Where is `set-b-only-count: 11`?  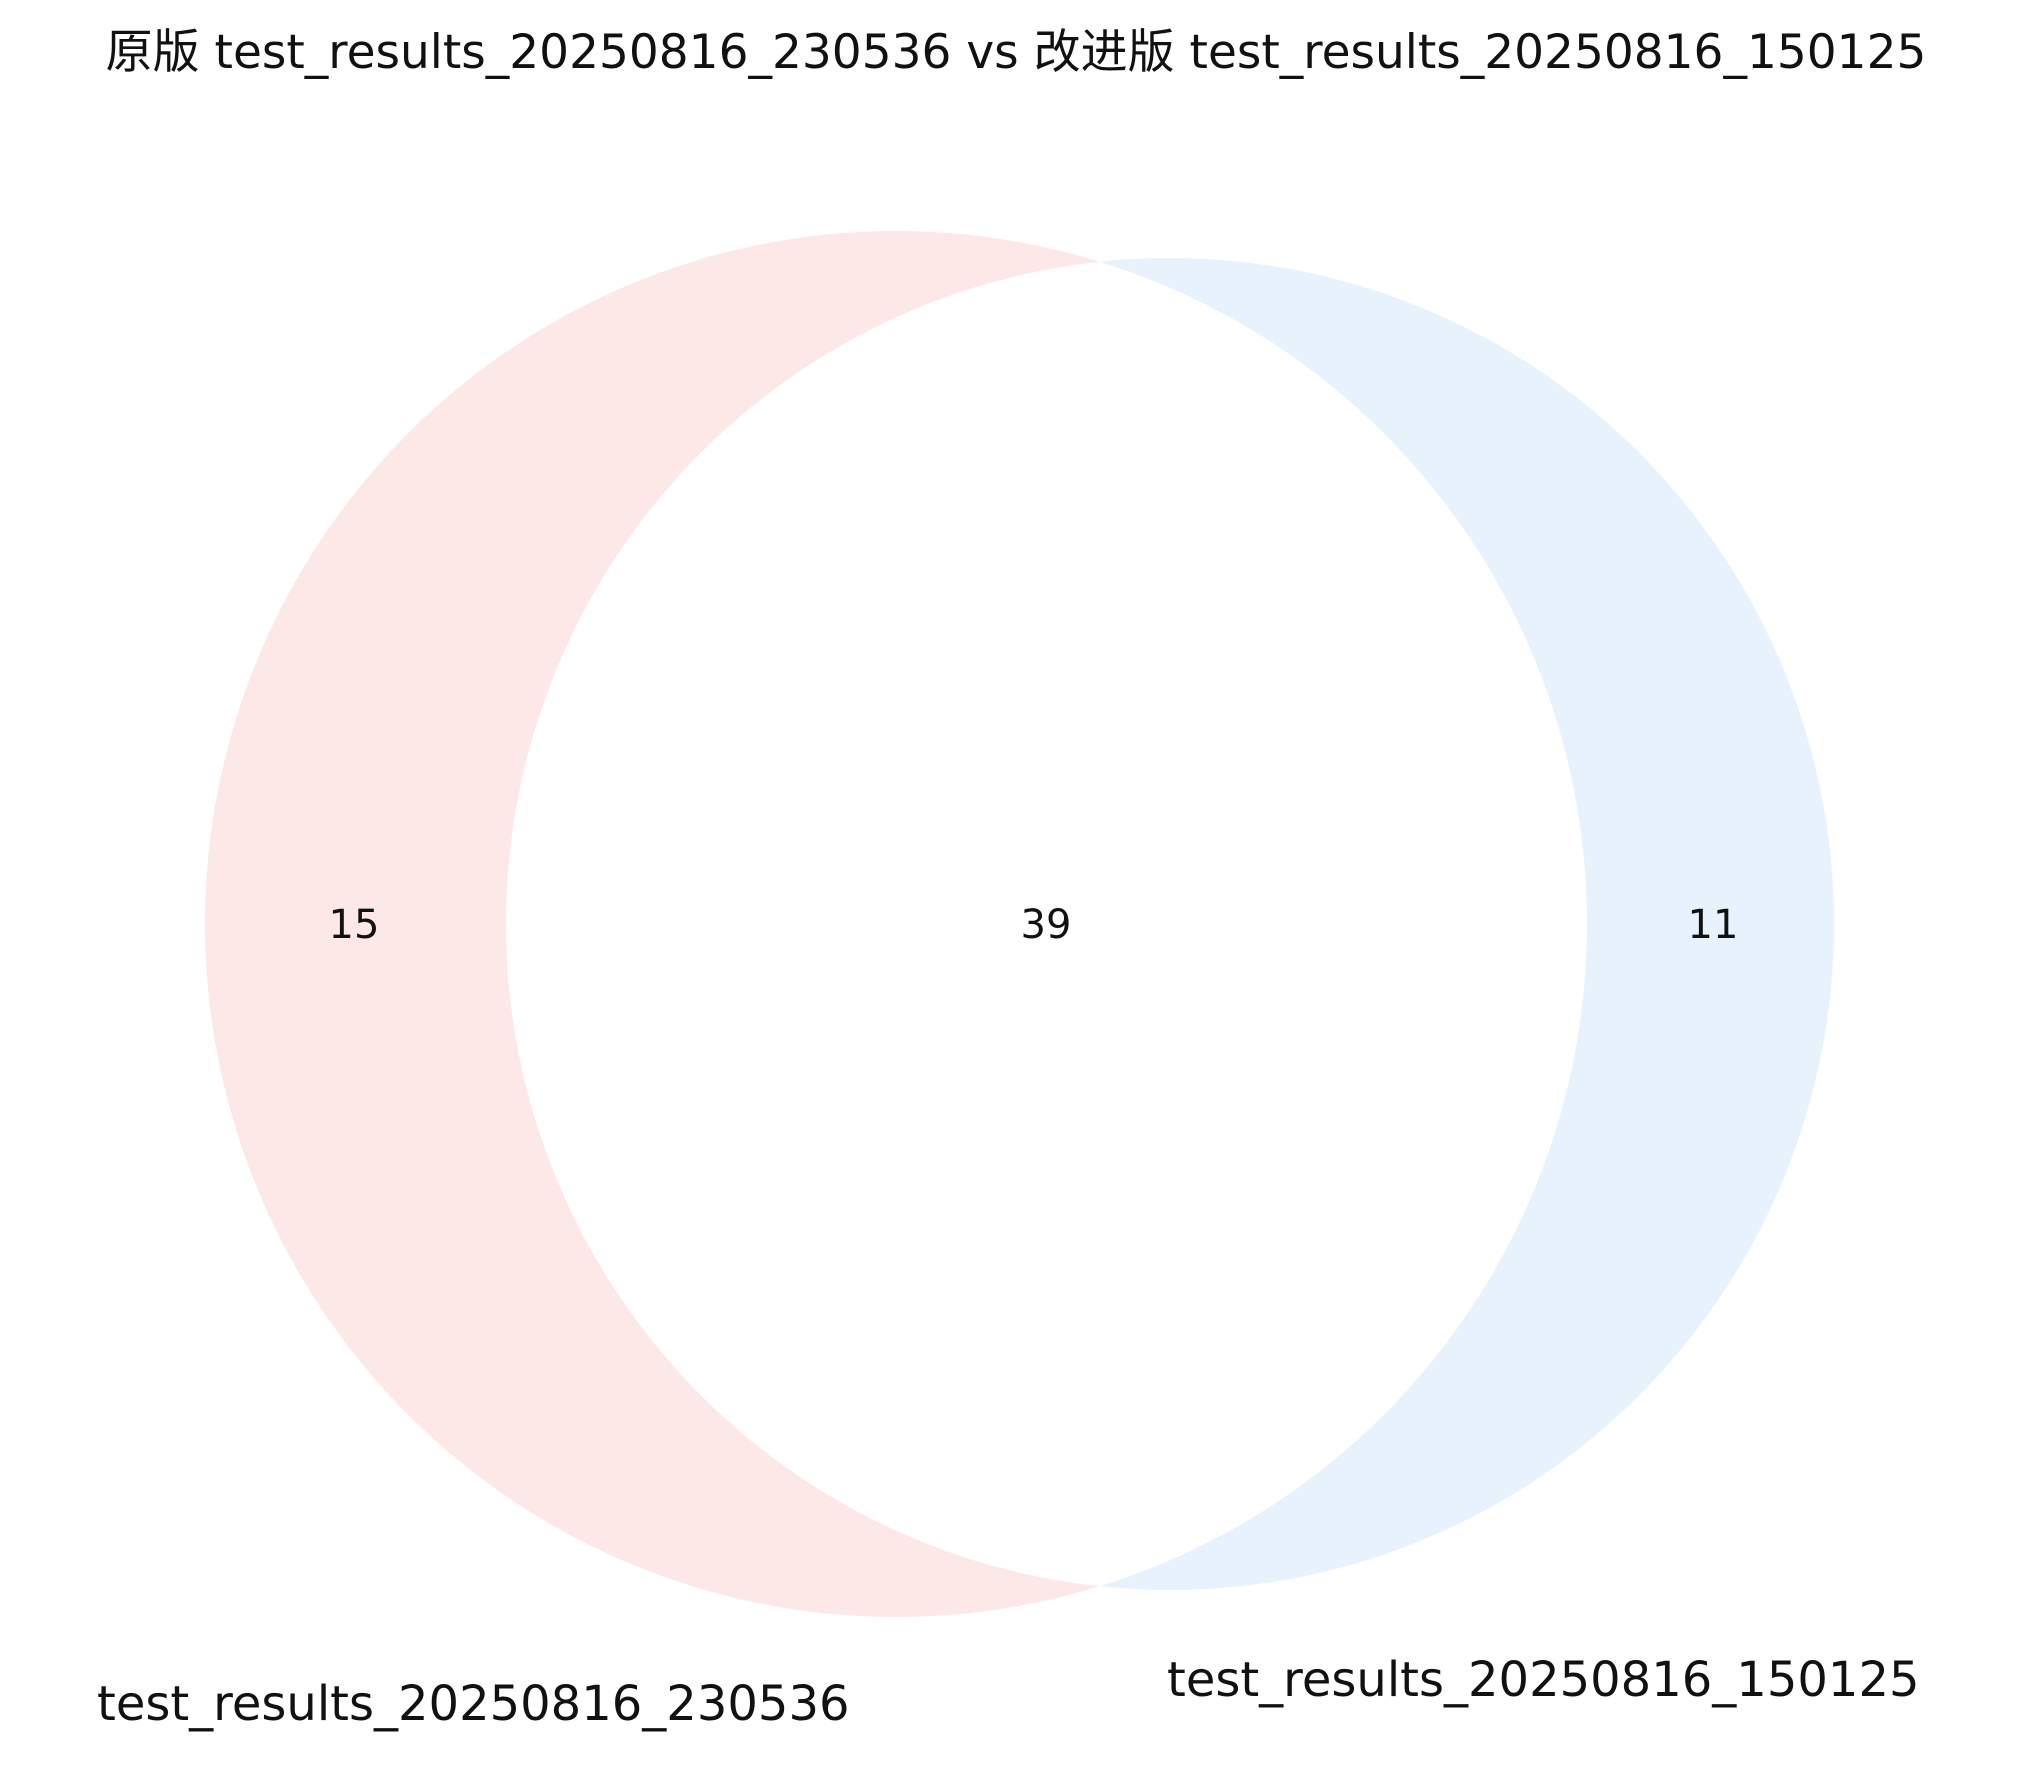 set-b-only-count: 11 is located at coordinates (1713, 925).